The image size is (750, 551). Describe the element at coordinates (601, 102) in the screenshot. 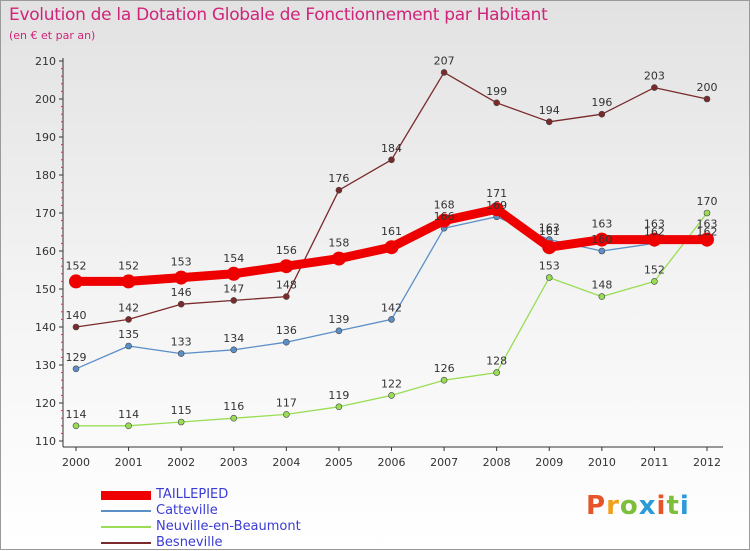

I see `data-label: 196` at that location.